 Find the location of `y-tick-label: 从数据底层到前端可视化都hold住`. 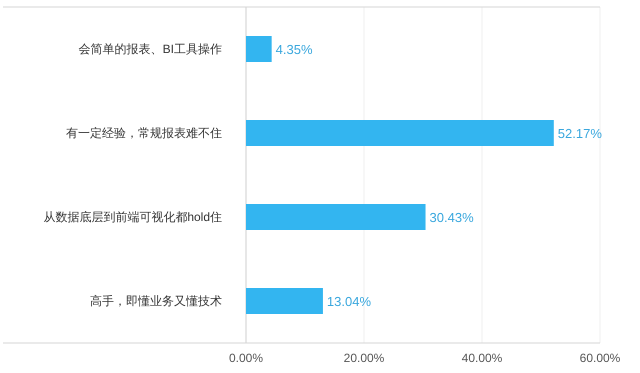

y-tick-label: 从数据底层到前端可视化都hold住 is located at coordinates (132, 217).